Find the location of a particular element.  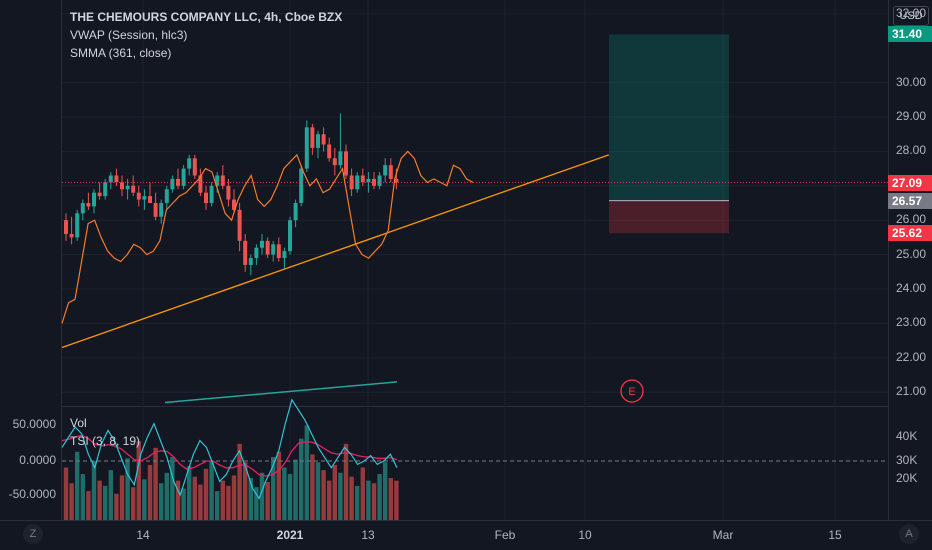

tsi-tick: 0.0000 is located at coordinates (37, 460).